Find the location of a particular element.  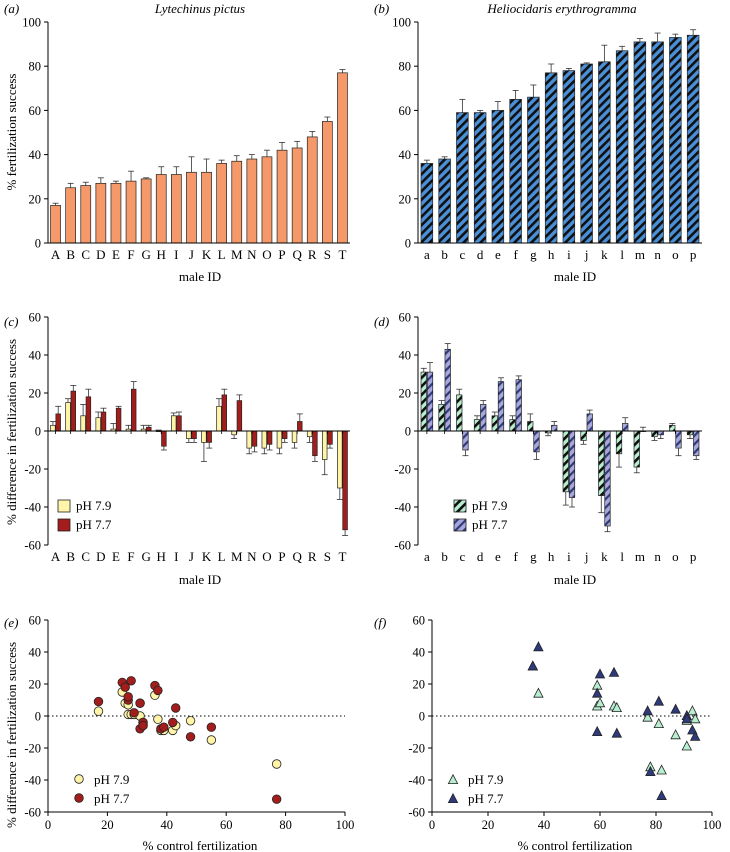

panel-c-x-tick-label: K is located at coordinates (207, 556).